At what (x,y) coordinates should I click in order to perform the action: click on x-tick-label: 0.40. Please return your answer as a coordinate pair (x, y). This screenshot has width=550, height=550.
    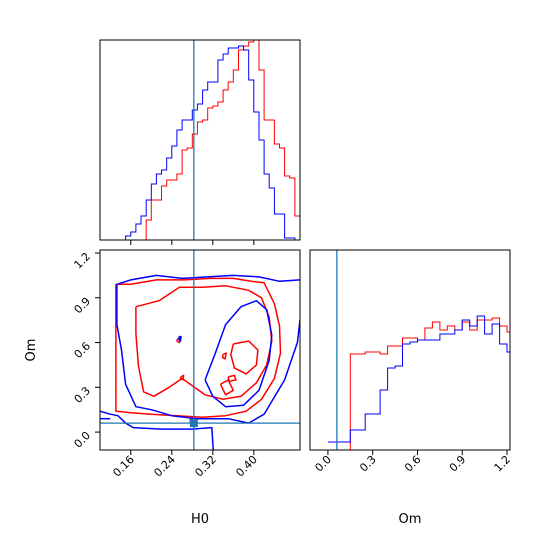
    Looking at the image, I should click on (246, 466).